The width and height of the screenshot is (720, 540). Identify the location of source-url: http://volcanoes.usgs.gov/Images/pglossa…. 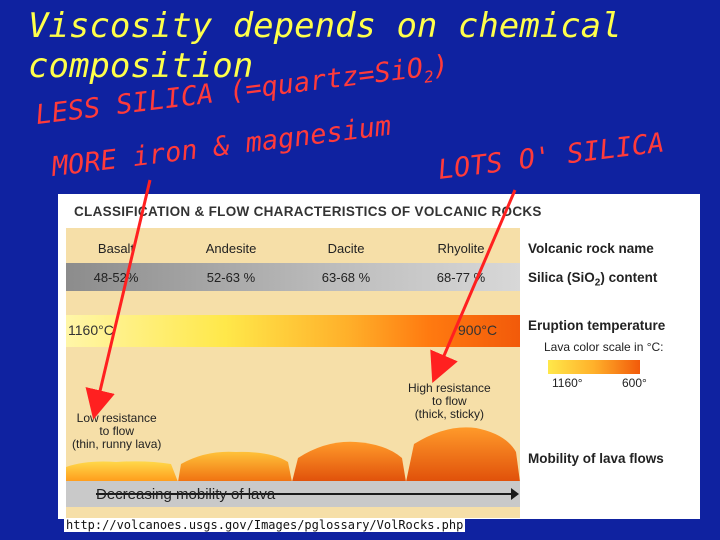
(265, 525).